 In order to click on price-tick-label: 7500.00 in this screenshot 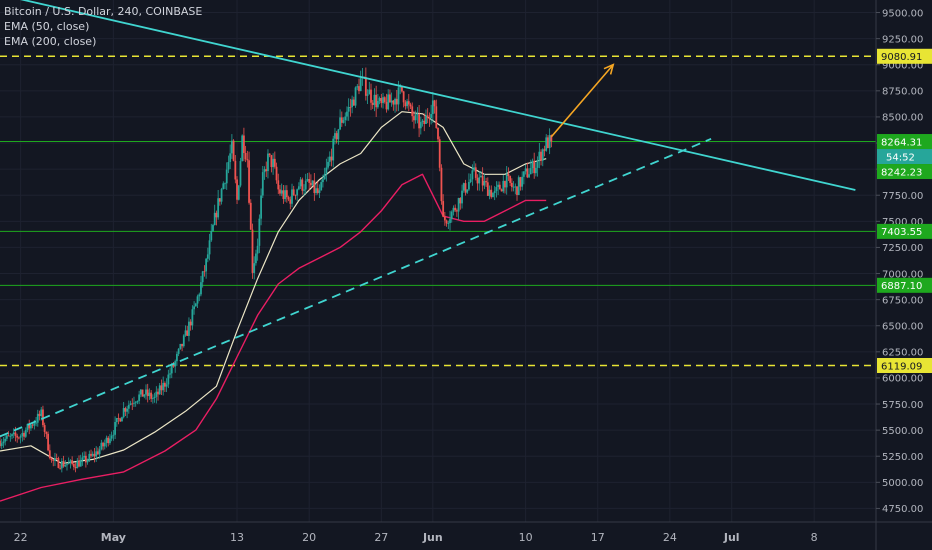, I will do `click(902, 222)`.